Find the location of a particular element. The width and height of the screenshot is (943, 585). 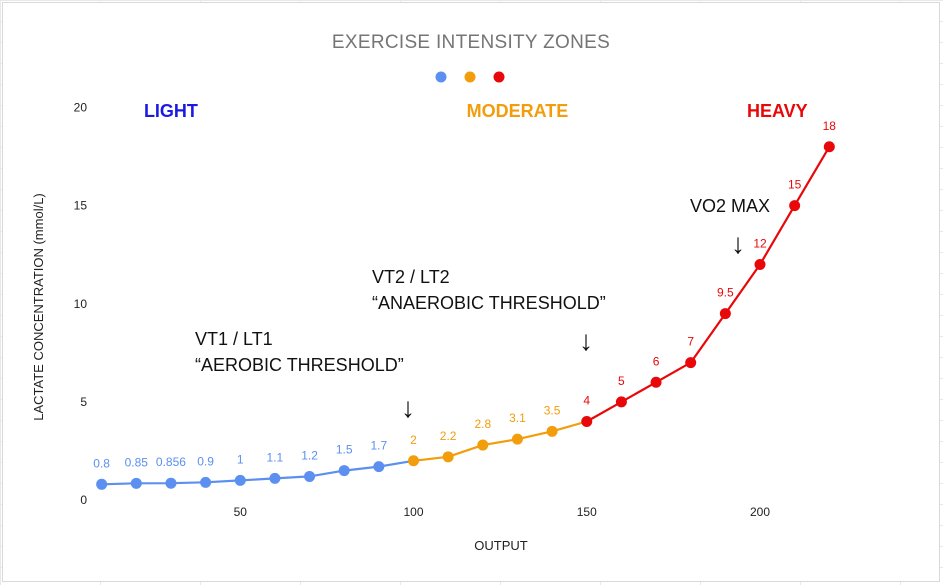

x-tick-label: 200 is located at coordinates (760, 512).